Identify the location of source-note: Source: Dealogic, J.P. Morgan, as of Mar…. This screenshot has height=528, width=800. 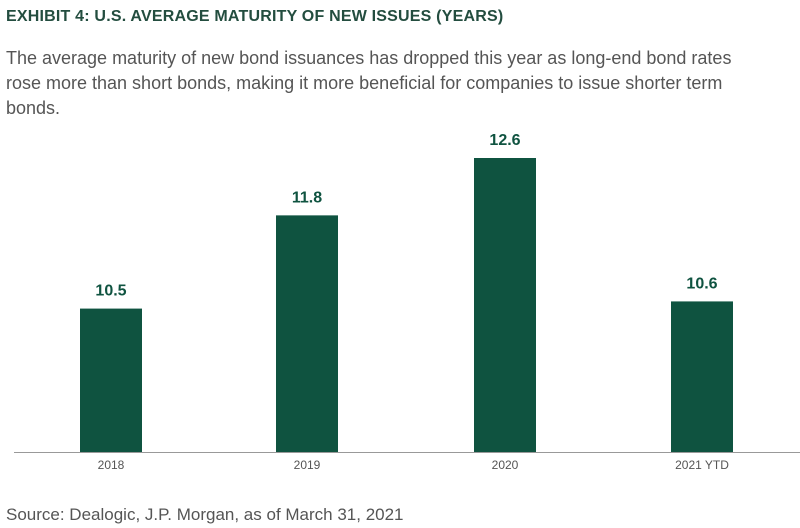
(205, 514).